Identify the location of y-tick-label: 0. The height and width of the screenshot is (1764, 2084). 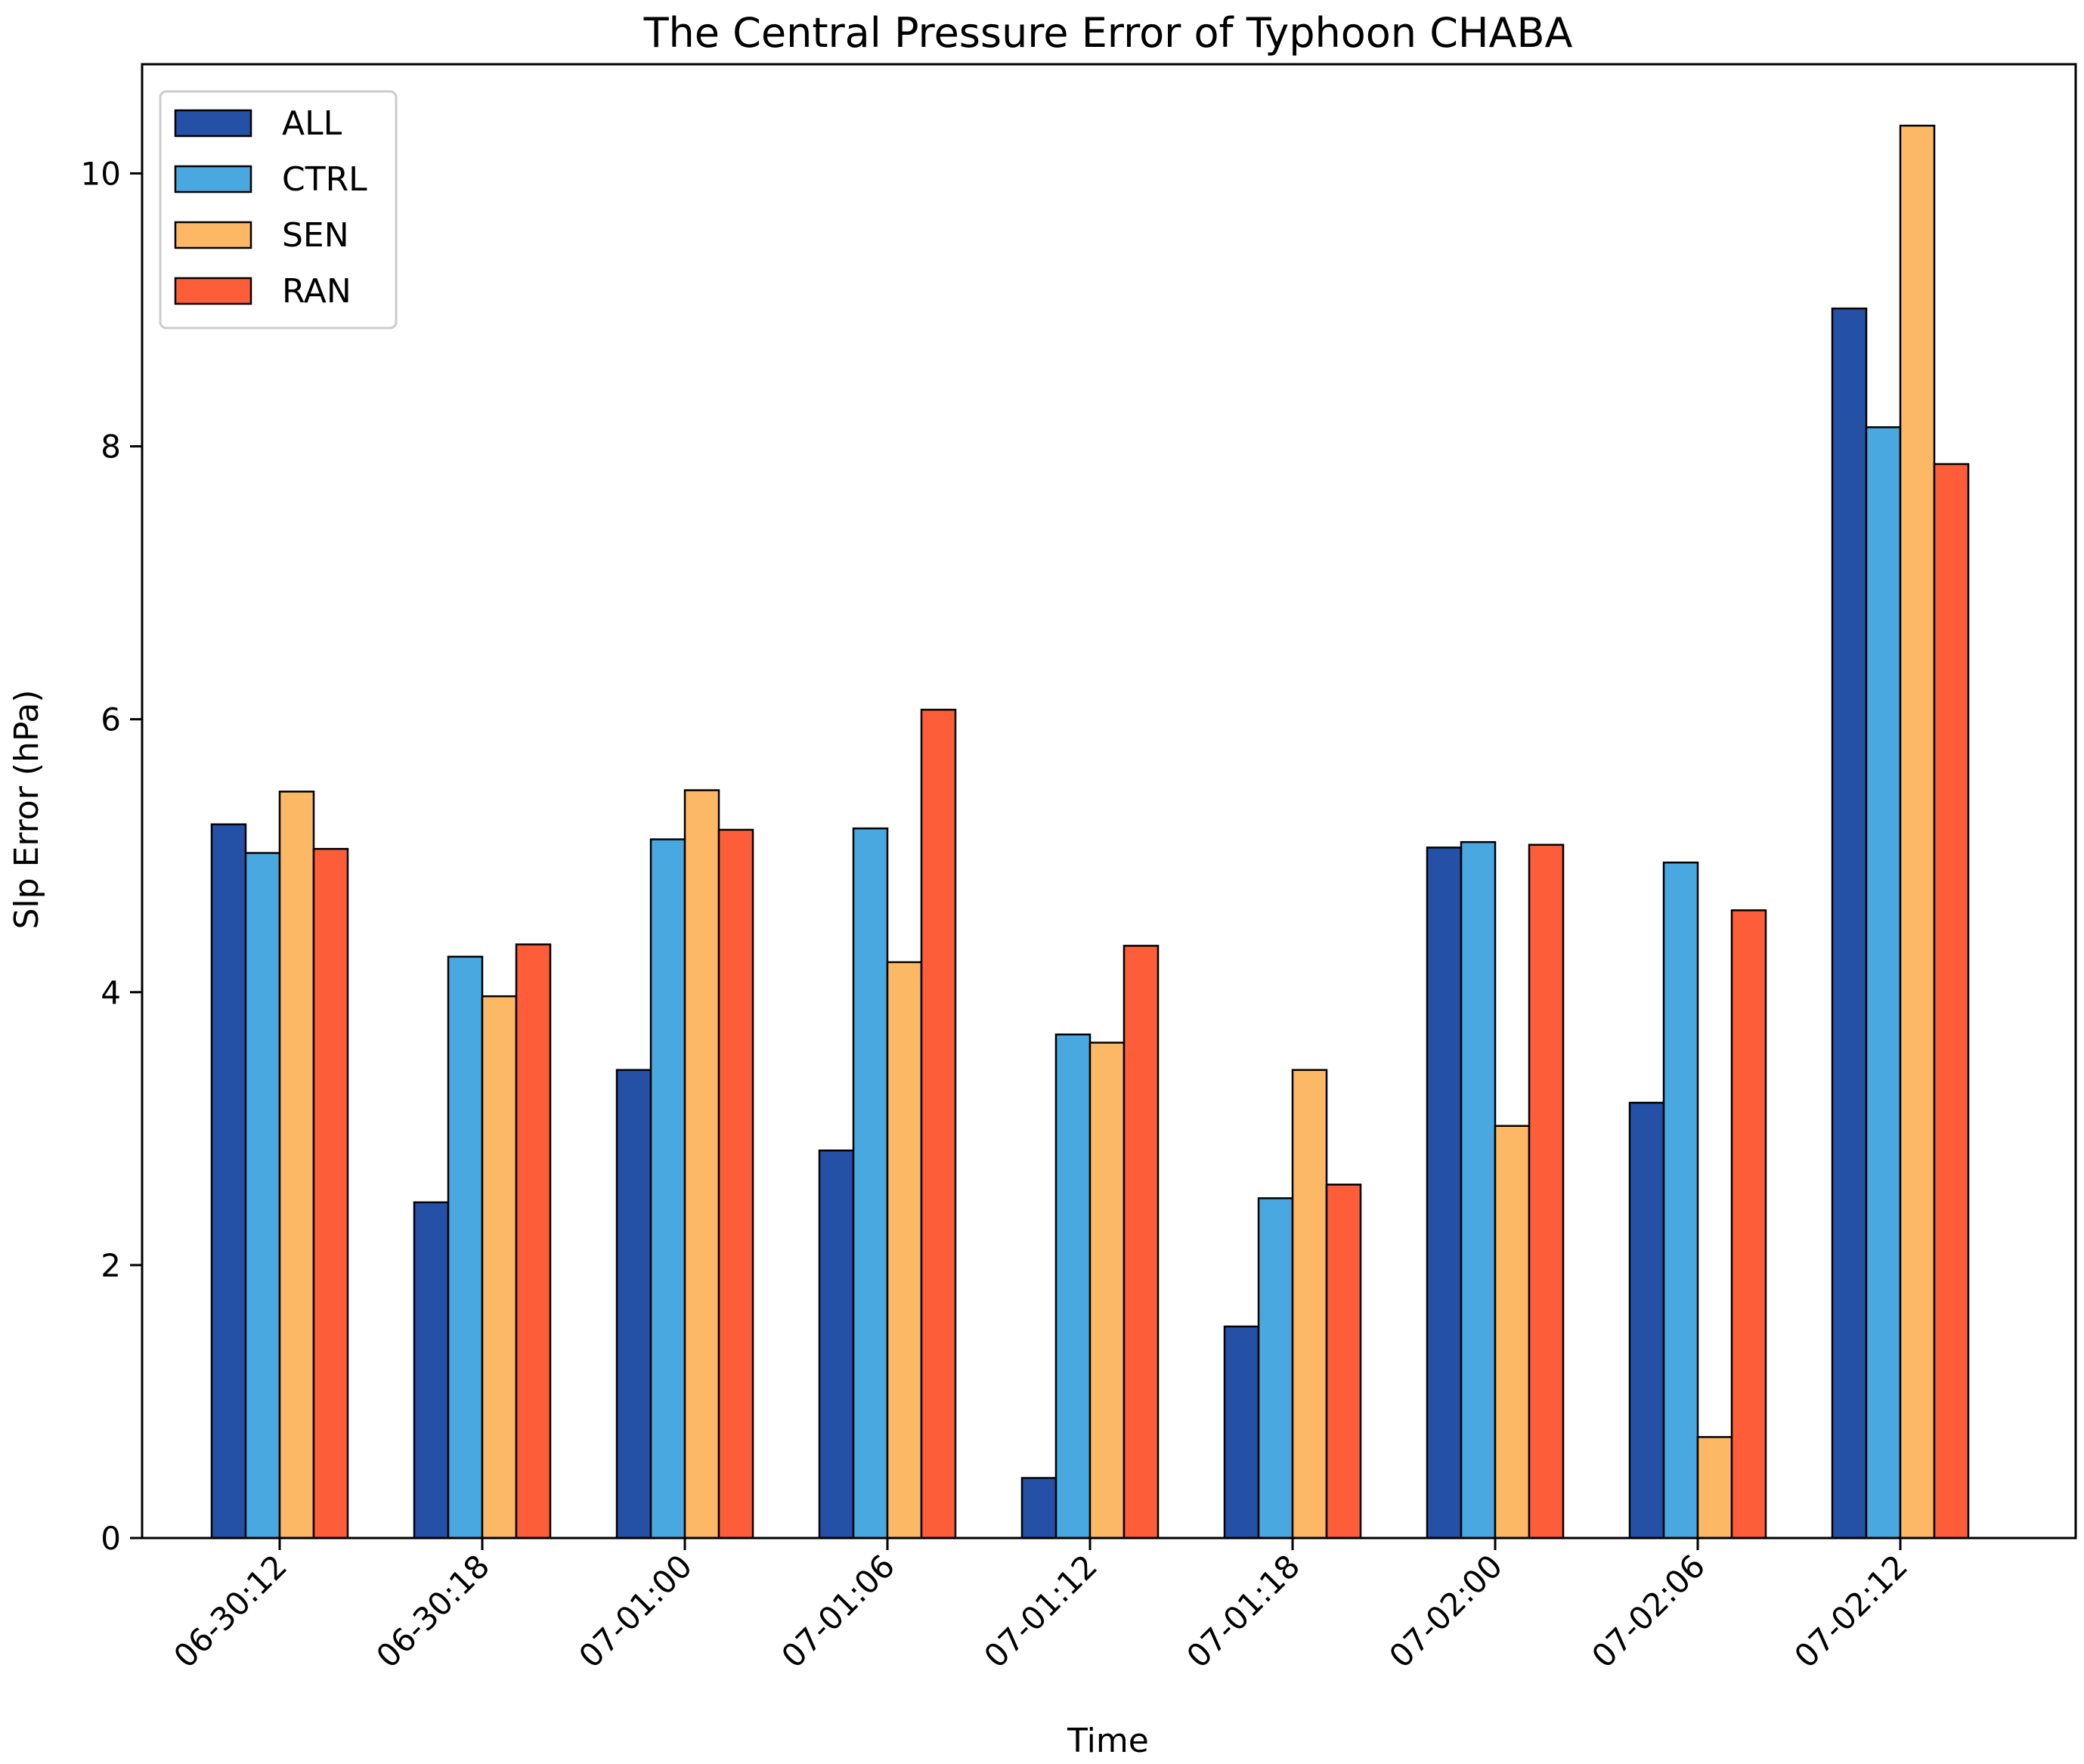
(111, 1538).